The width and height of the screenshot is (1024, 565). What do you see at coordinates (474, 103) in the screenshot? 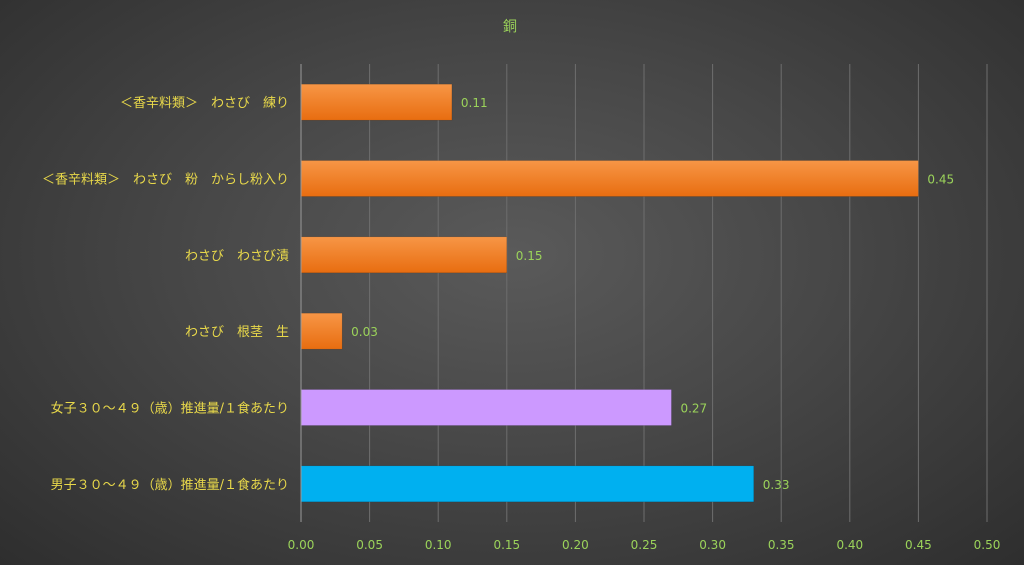
I see `data-label: 0.11` at bounding box center [474, 103].